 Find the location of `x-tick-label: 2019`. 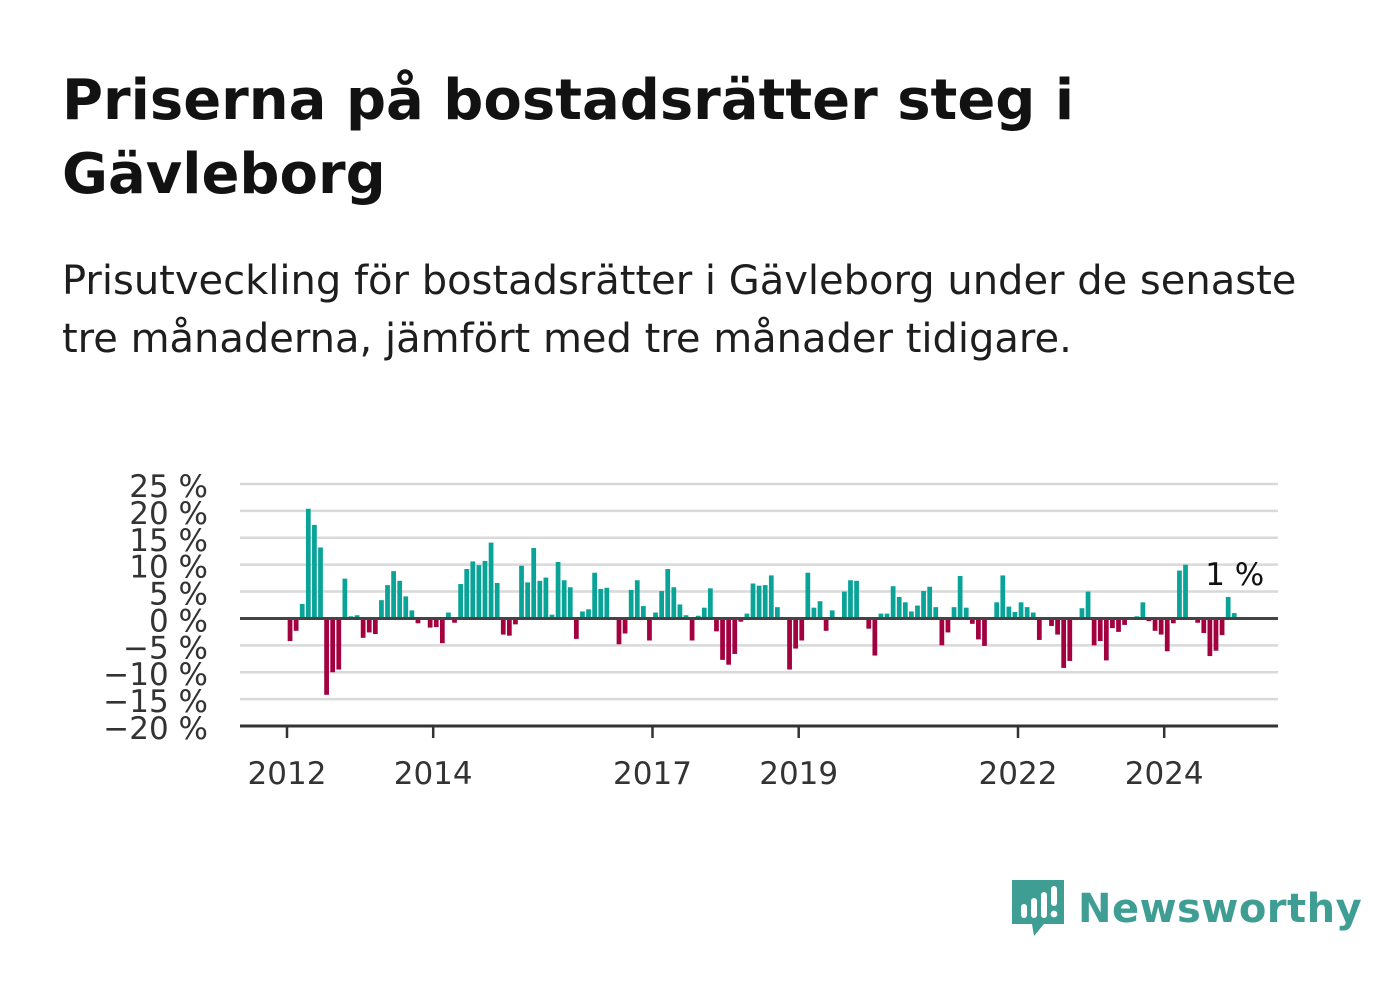

x-tick-label: 2019 is located at coordinates (798, 774).